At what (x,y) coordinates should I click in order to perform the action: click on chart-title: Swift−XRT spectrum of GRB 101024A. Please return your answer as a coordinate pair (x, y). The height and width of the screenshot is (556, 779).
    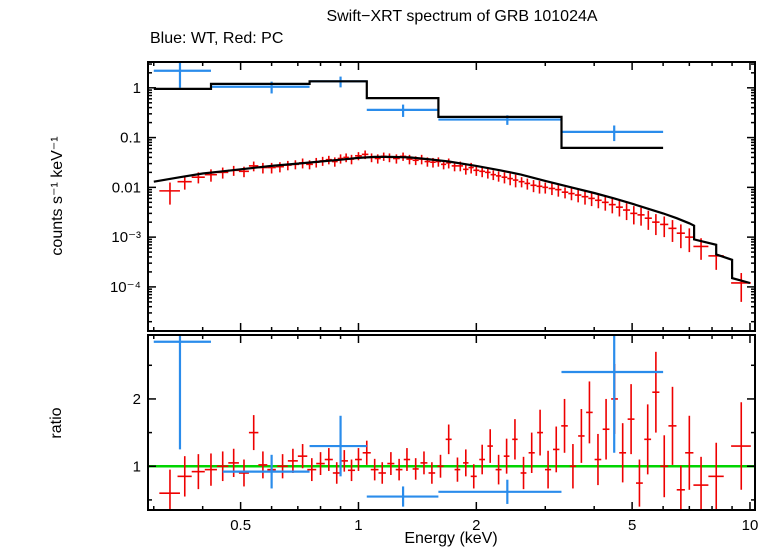
    Looking at the image, I should click on (462, 16).